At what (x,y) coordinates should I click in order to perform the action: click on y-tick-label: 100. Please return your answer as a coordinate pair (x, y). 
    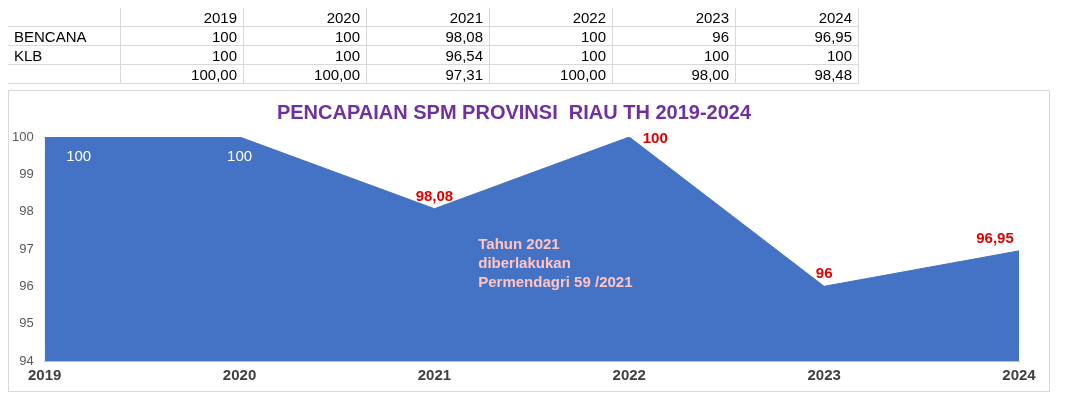
    Looking at the image, I should click on (22, 136).